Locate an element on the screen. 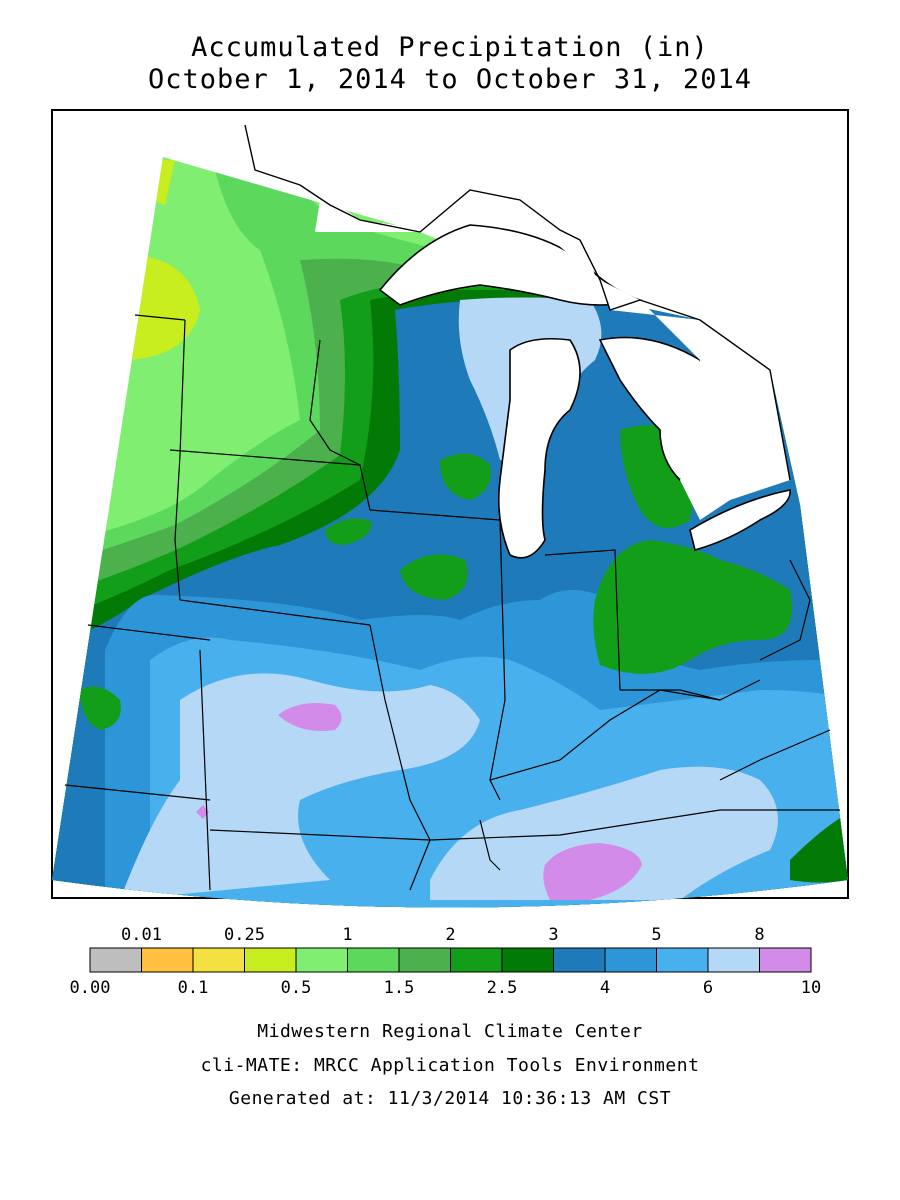  border-mn-wi is located at coordinates (340, 425).